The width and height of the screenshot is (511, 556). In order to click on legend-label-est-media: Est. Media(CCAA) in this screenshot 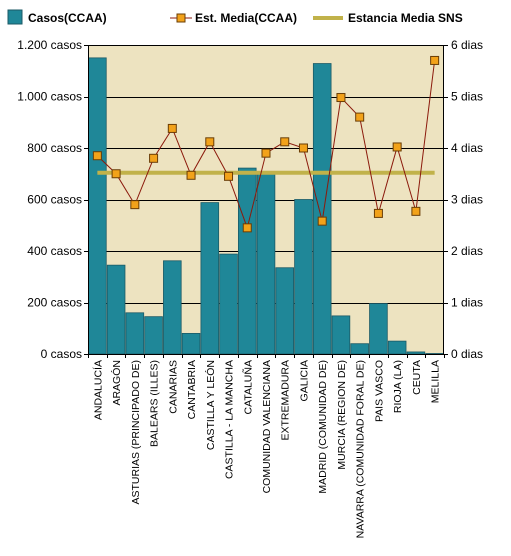, I will do `click(246, 18)`.